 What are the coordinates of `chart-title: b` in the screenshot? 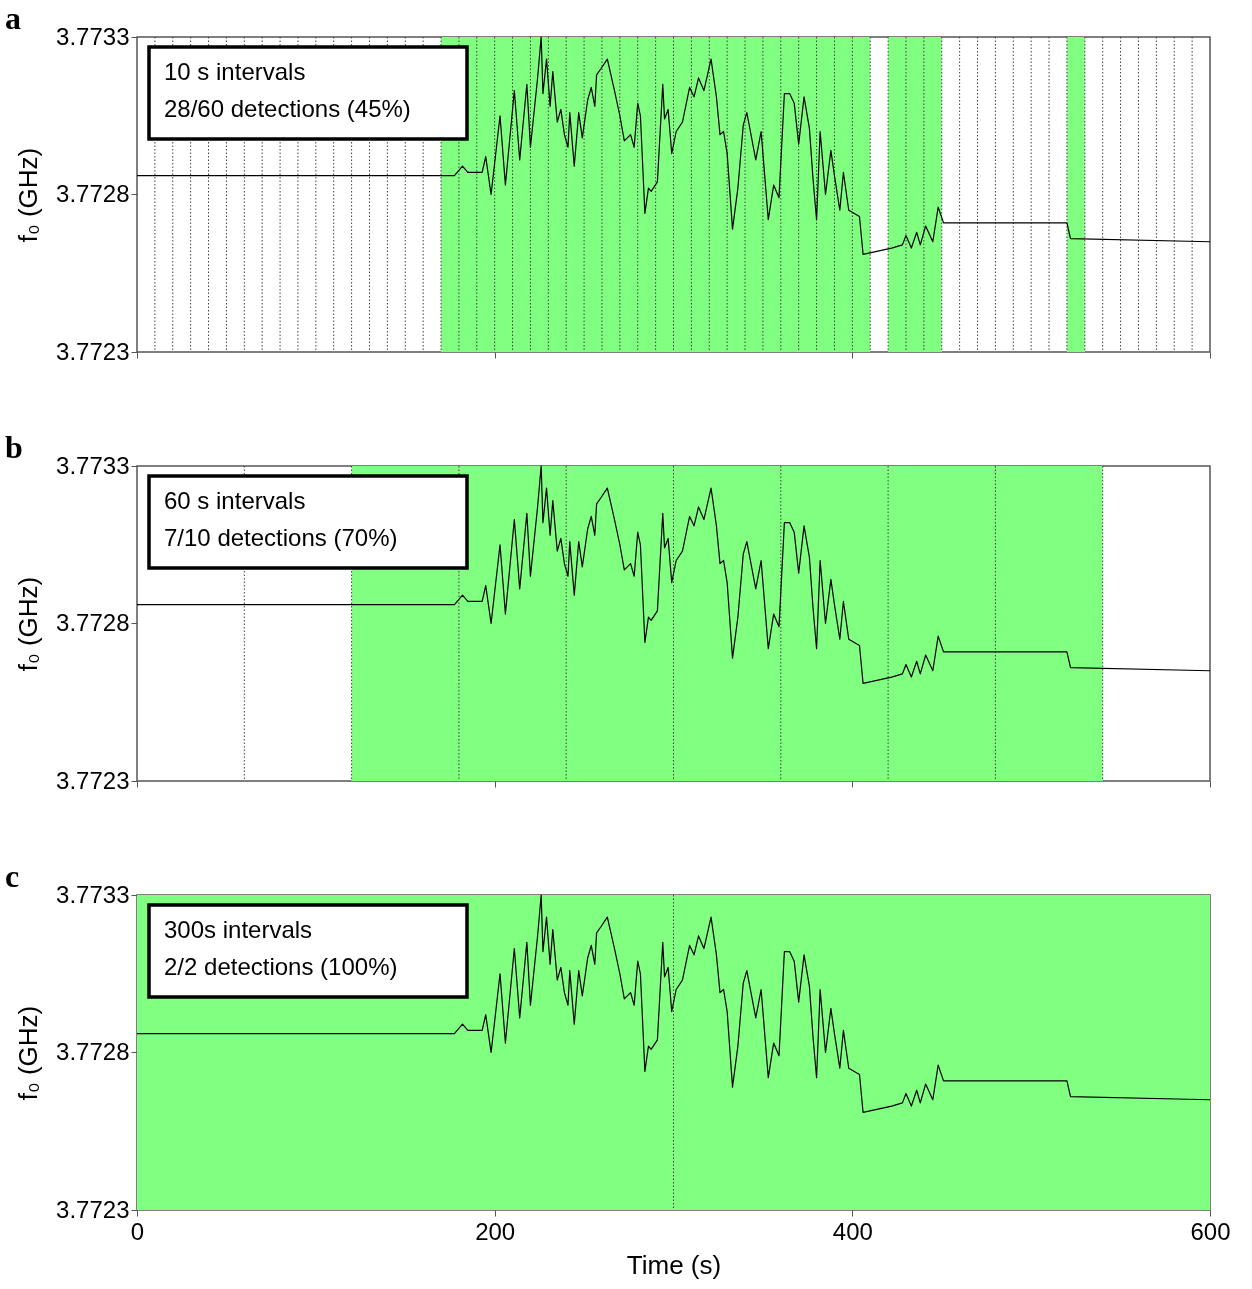 It's located at (14, 447).